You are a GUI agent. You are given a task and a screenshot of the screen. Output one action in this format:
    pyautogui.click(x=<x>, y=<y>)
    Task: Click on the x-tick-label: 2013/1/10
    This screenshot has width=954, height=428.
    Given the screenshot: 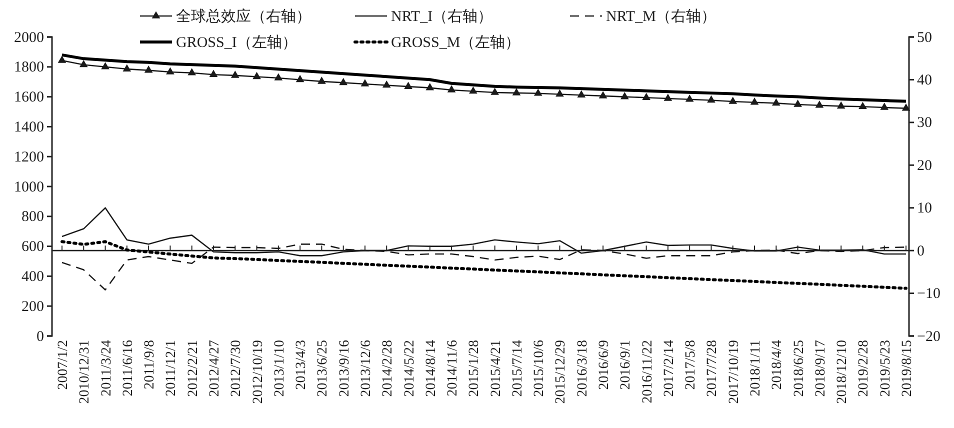 What is the action you would take?
    pyautogui.click(x=280, y=368)
    